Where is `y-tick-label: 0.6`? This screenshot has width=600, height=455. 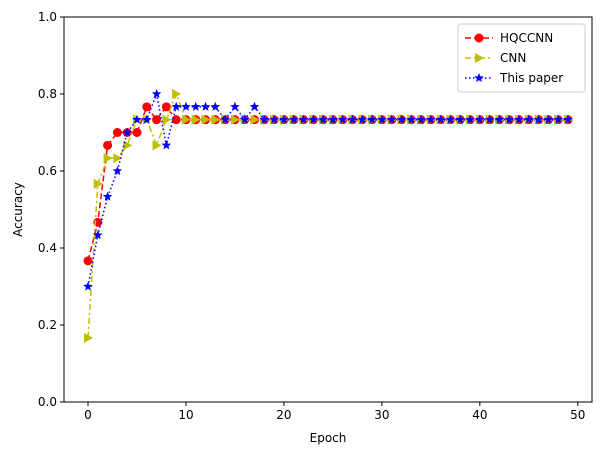 y-tick-label: 0.6 is located at coordinates (47, 171).